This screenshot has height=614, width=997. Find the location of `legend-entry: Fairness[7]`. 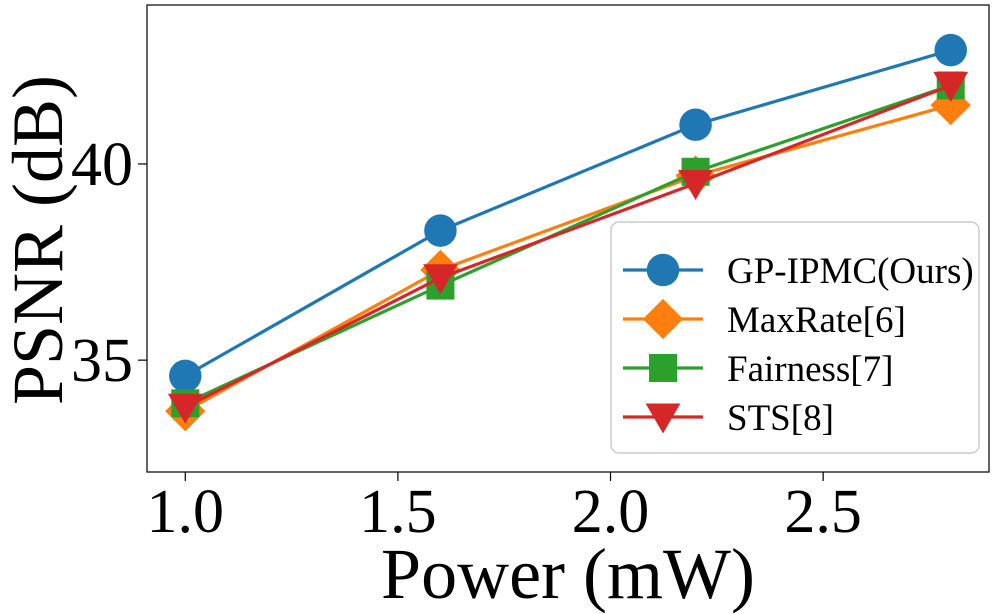

legend-entry: Fairness[7] is located at coordinates (758, 369).